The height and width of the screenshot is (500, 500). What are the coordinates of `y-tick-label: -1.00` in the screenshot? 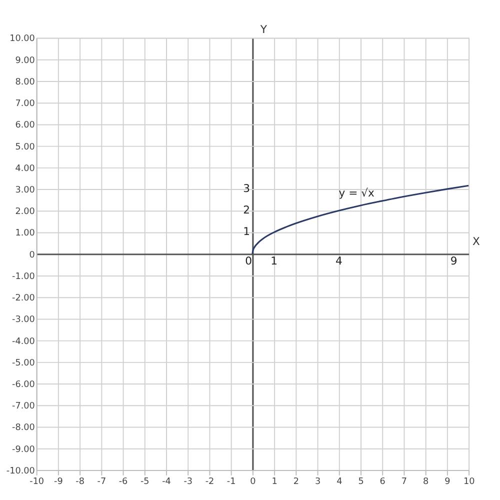 It's located at (24, 277).